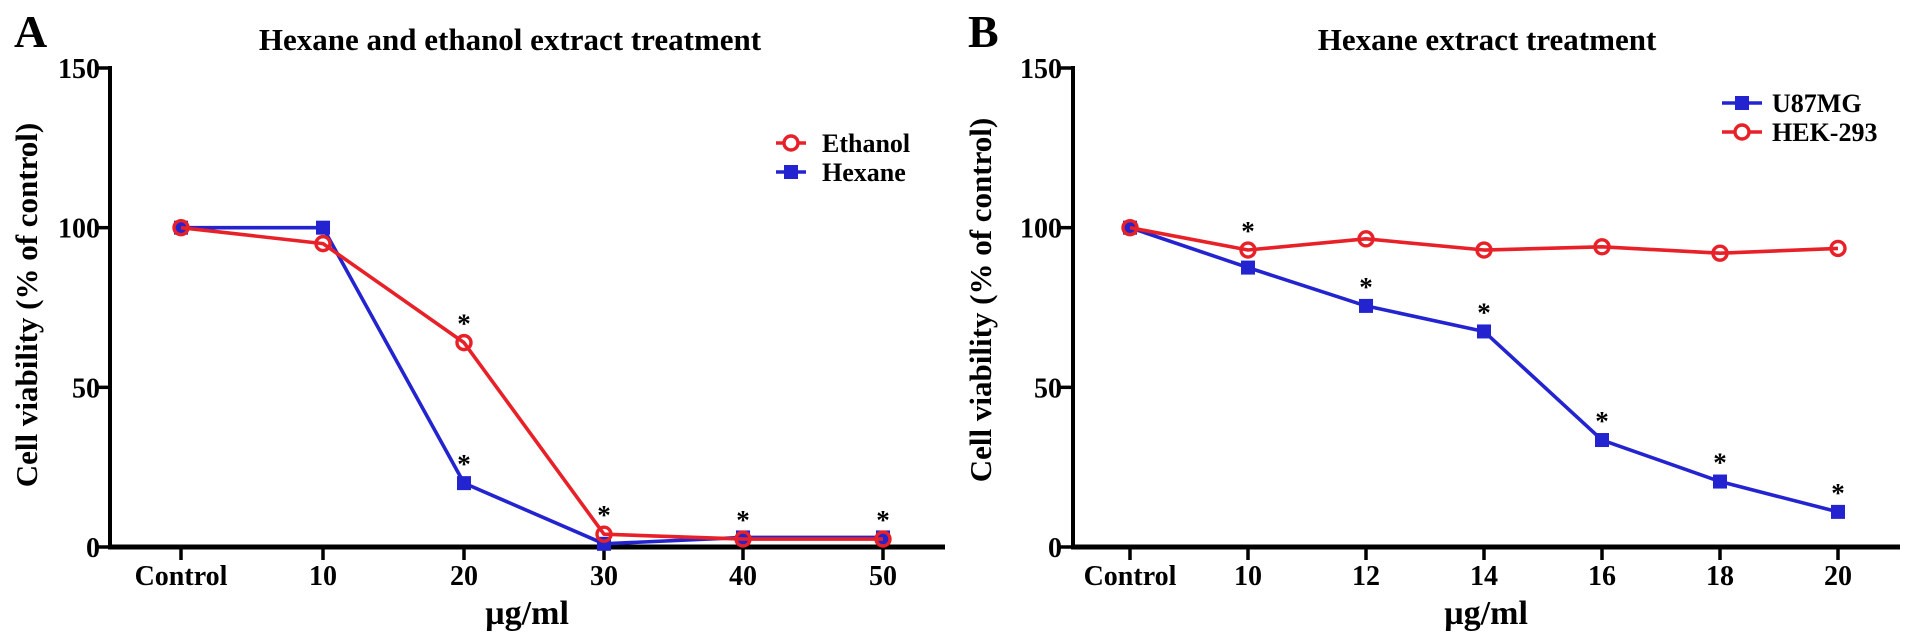  What do you see at coordinates (864, 172) in the screenshot?
I see `legend-label-hexane: Hexane` at bounding box center [864, 172].